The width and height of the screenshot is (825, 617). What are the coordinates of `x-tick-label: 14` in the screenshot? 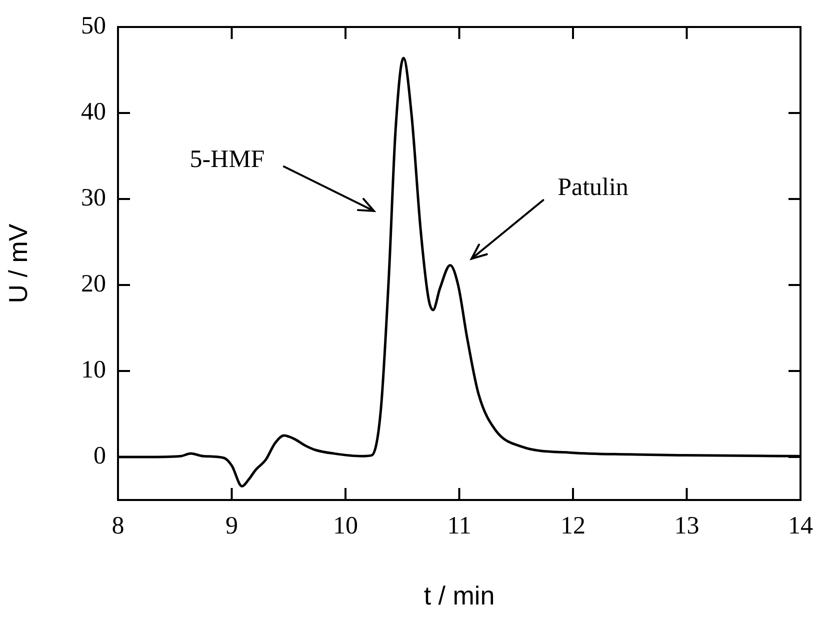 It's located at (801, 526).